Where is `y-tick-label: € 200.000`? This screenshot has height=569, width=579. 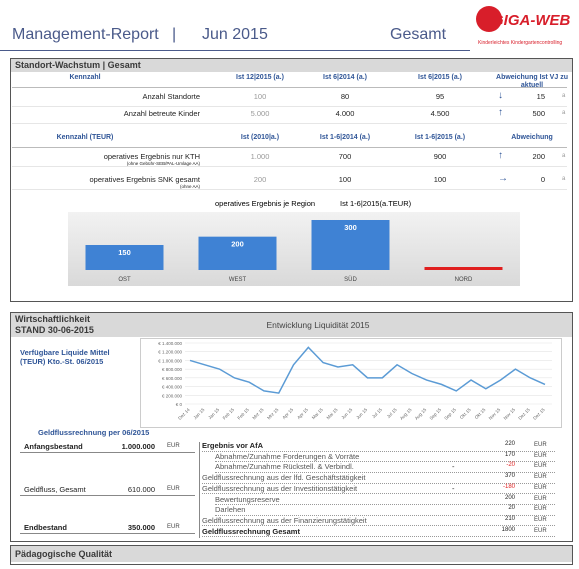 y-tick-label: € 200.000 is located at coordinates (172, 395).